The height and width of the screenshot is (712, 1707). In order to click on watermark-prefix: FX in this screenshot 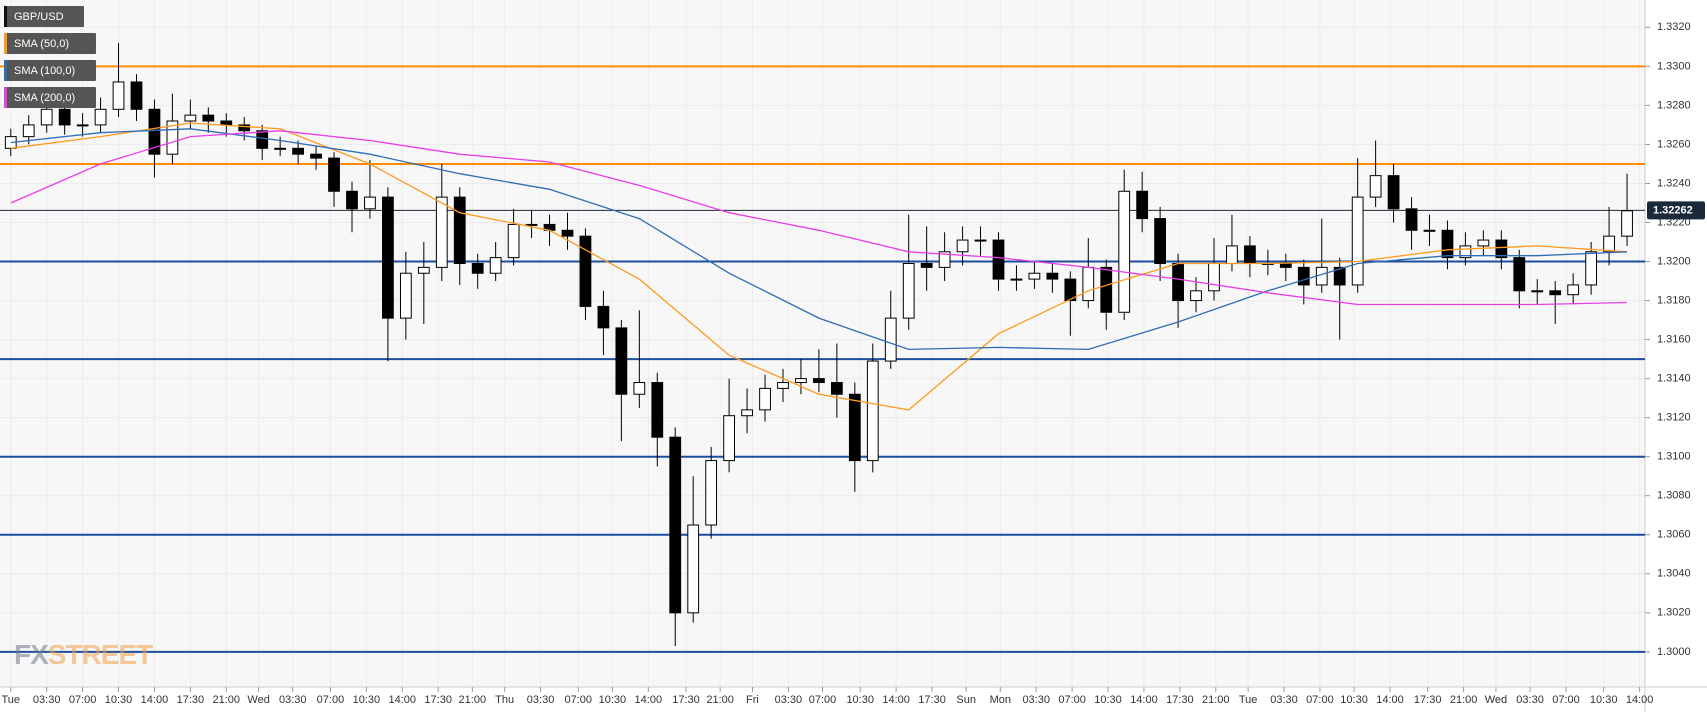, I will do `click(31, 654)`.